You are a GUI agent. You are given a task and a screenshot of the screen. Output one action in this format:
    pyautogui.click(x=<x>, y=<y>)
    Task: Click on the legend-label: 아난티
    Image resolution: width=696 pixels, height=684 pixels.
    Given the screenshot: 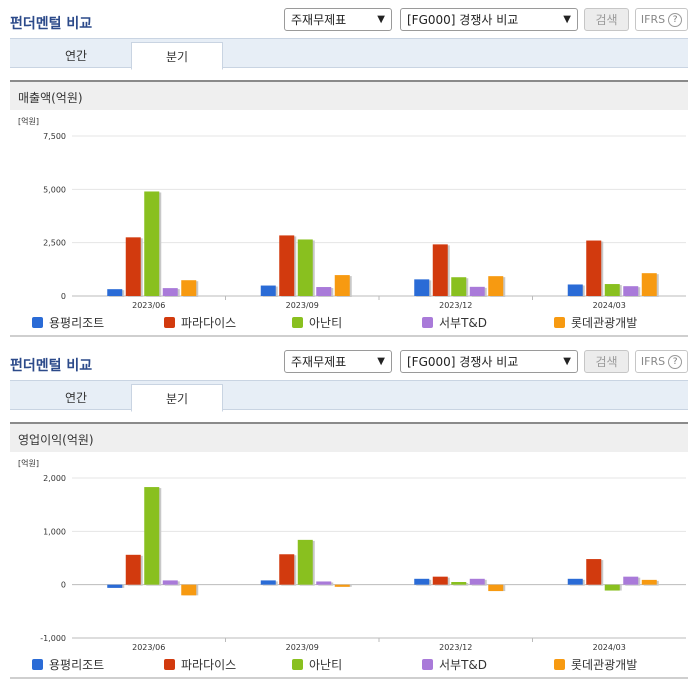 What is the action you would take?
    pyautogui.click(x=326, y=323)
    